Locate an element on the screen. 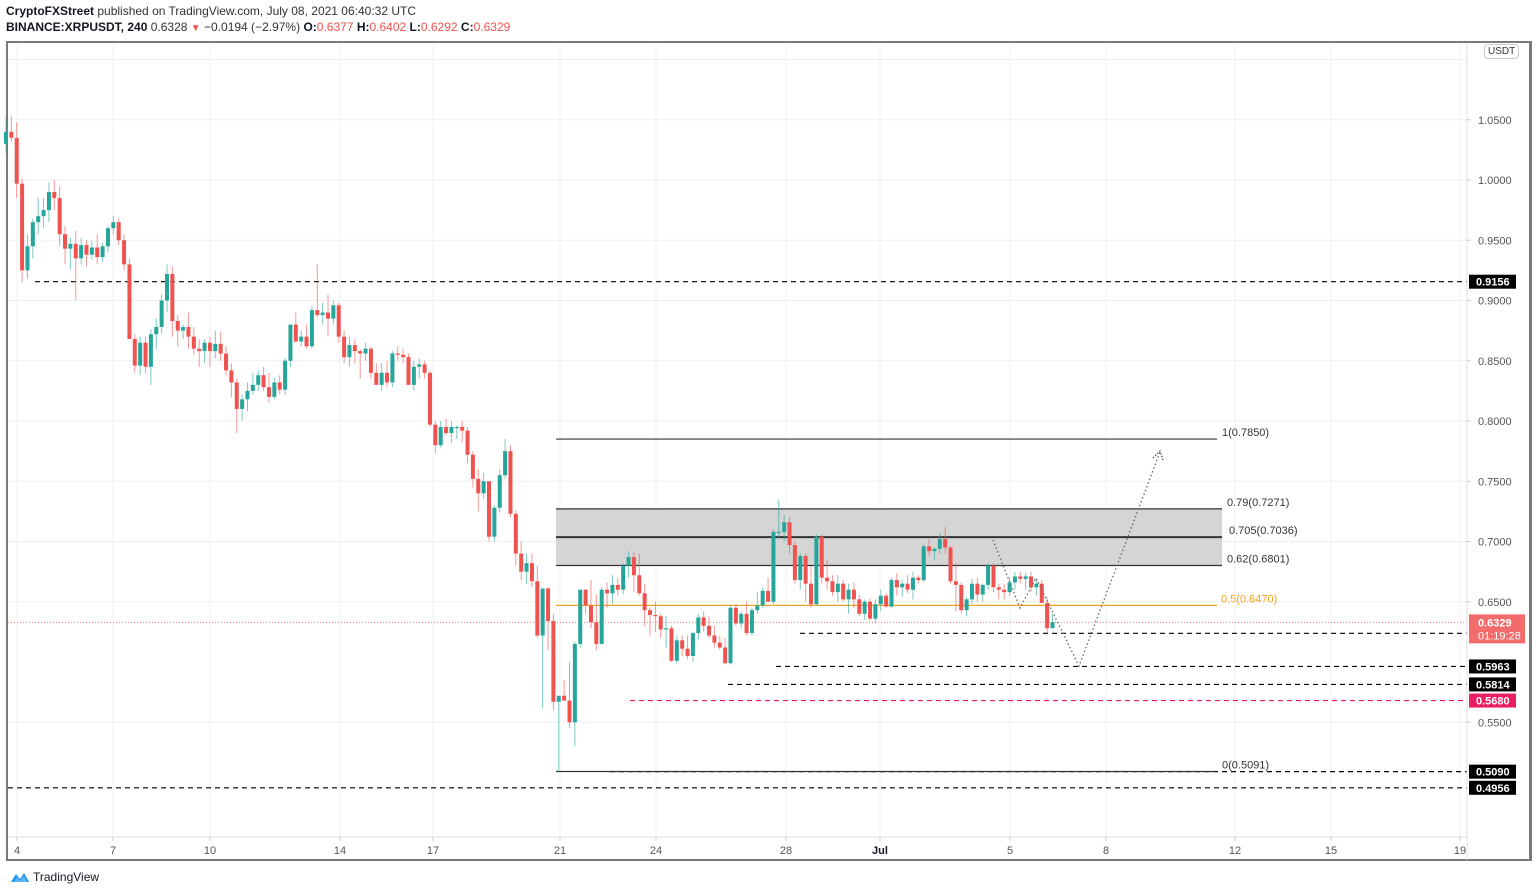 The width and height of the screenshot is (1536, 895). last-price: 0.6328 is located at coordinates (169, 27).